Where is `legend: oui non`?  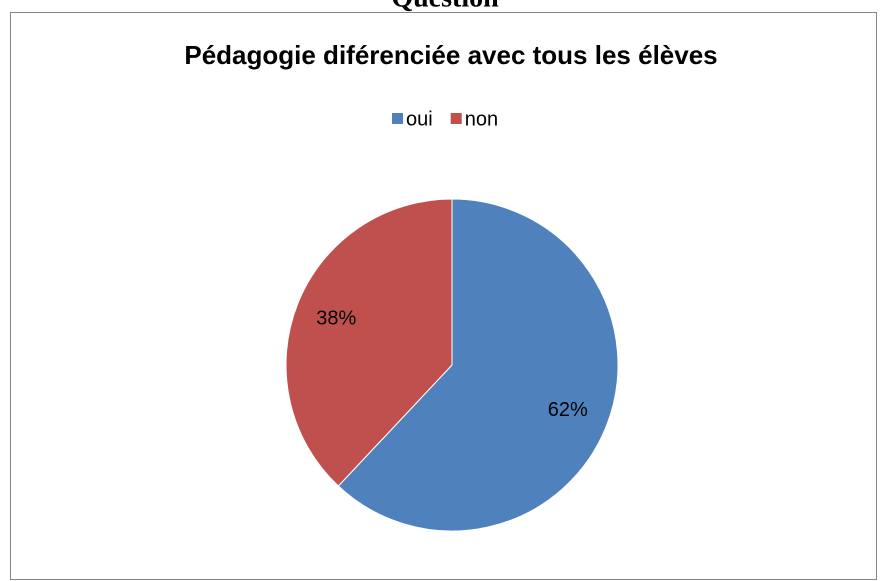
legend: oui non is located at coordinates (445, 119).